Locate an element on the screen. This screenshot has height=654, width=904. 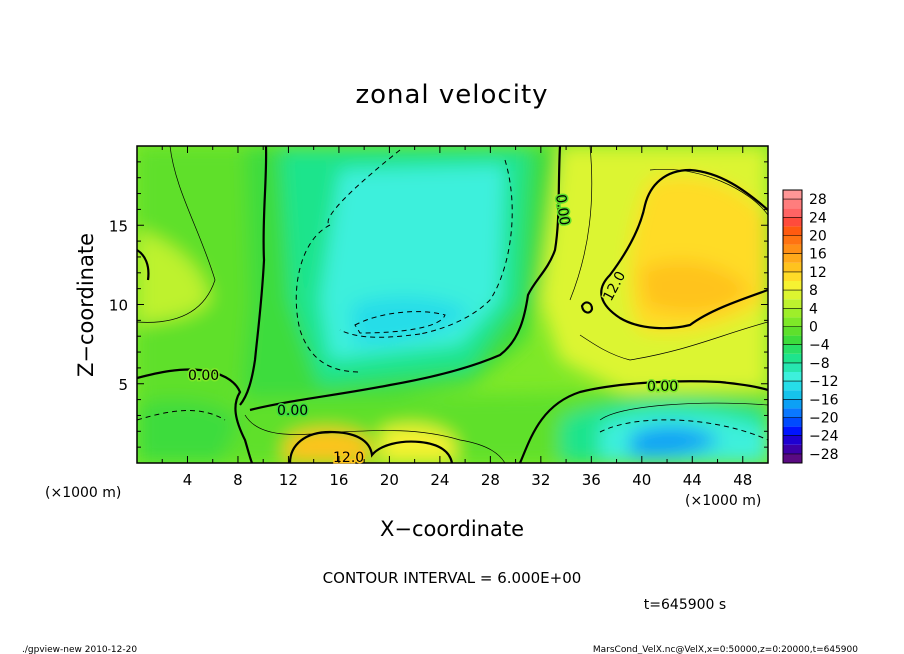
x-axis-title: X−coordinate is located at coordinates (452, 529).